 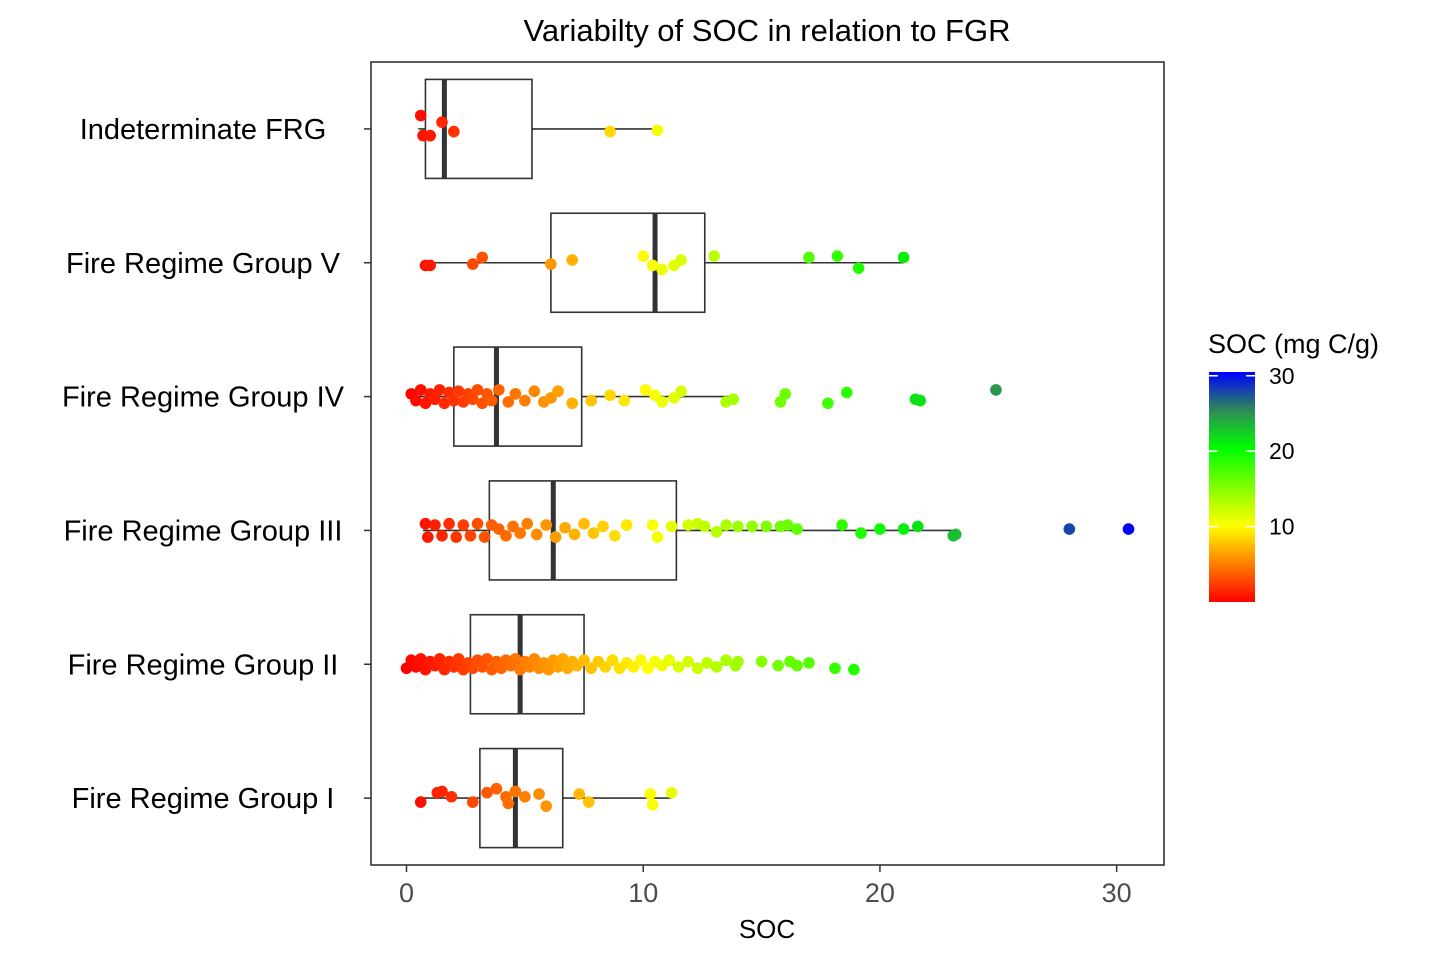 What do you see at coordinates (1117, 893) in the screenshot?
I see `x-tick-label: 30` at bounding box center [1117, 893].